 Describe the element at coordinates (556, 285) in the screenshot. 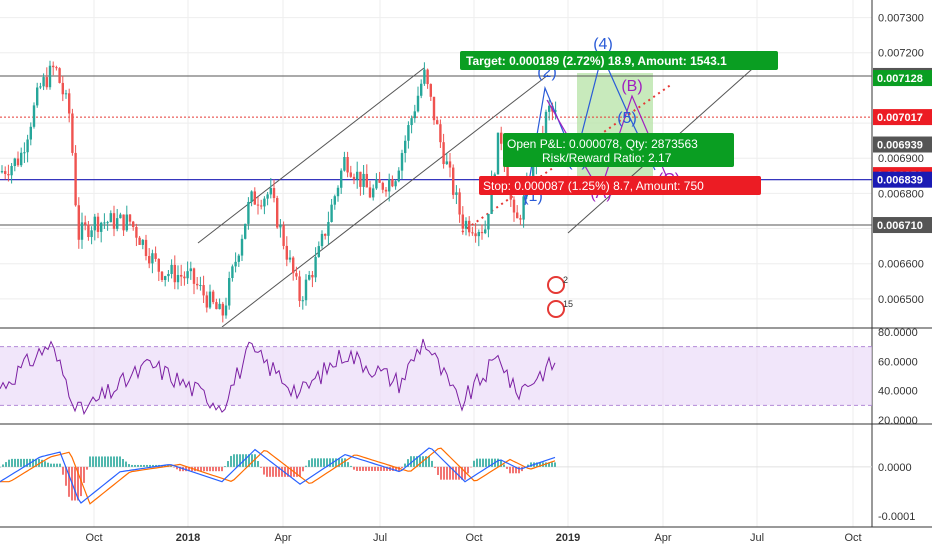

I see `event-marker-icon` at that location.